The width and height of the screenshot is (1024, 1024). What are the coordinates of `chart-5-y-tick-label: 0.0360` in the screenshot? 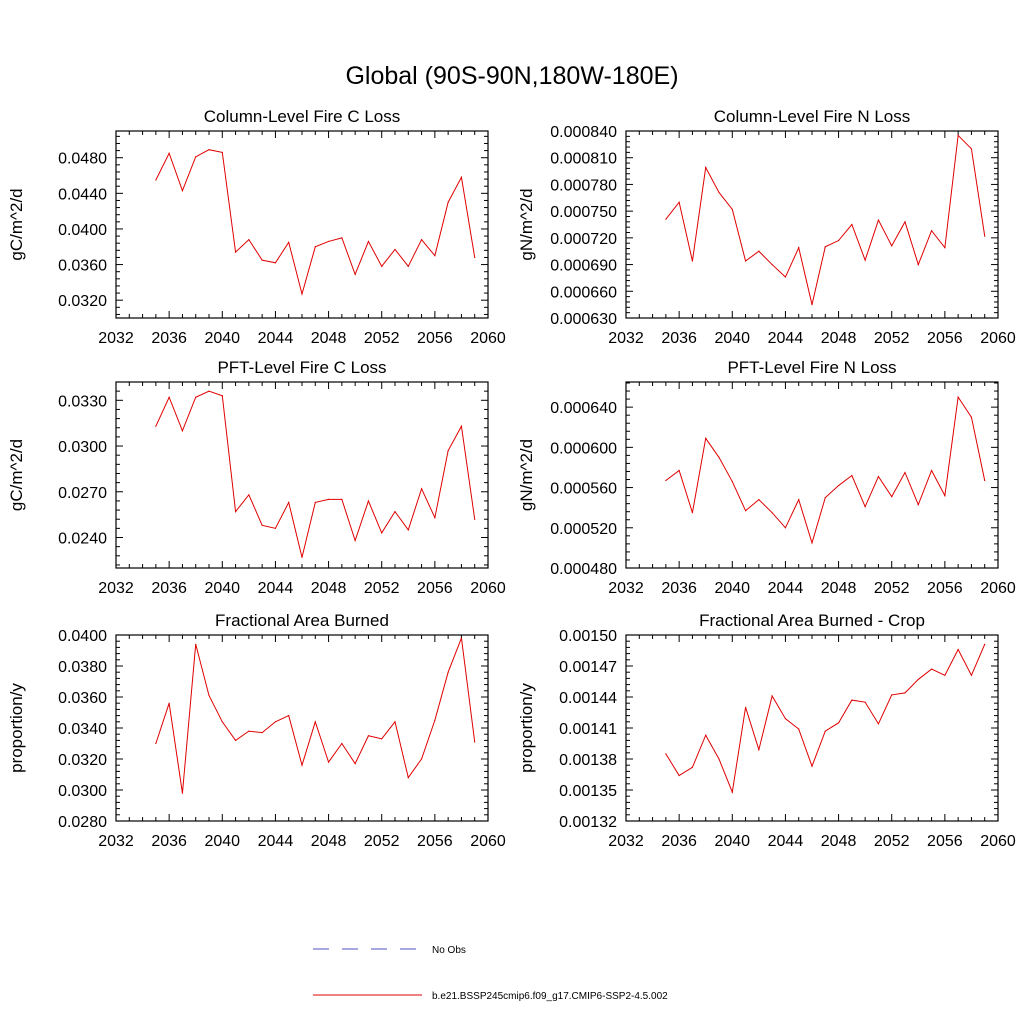 It's located at (82, 698).